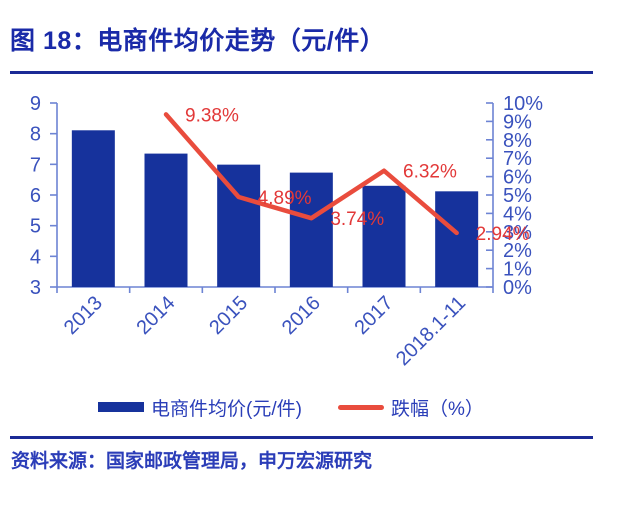  What do you see at coordinates (239, 225) in the screenshot?
I see `bar-2015` at bounding box center [239, 225].